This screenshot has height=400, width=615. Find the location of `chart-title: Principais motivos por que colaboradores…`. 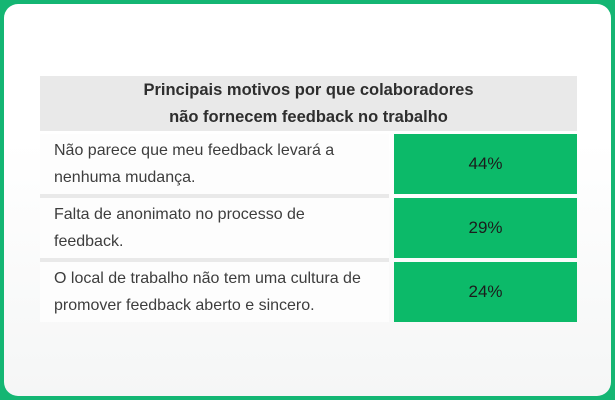

chart-title: Principais motivos por que colaboradores… is located at coordinates (308, 103).